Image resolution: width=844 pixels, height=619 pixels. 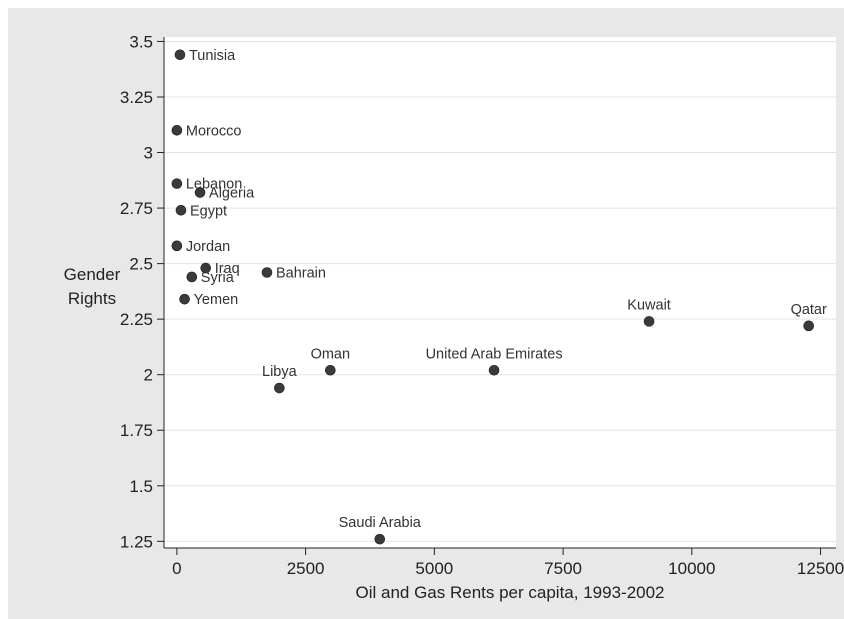 What do you see at coordinates (208, 211) in the screenshot?
I see `point-label: Egypt` at bounding box center [208, 211].